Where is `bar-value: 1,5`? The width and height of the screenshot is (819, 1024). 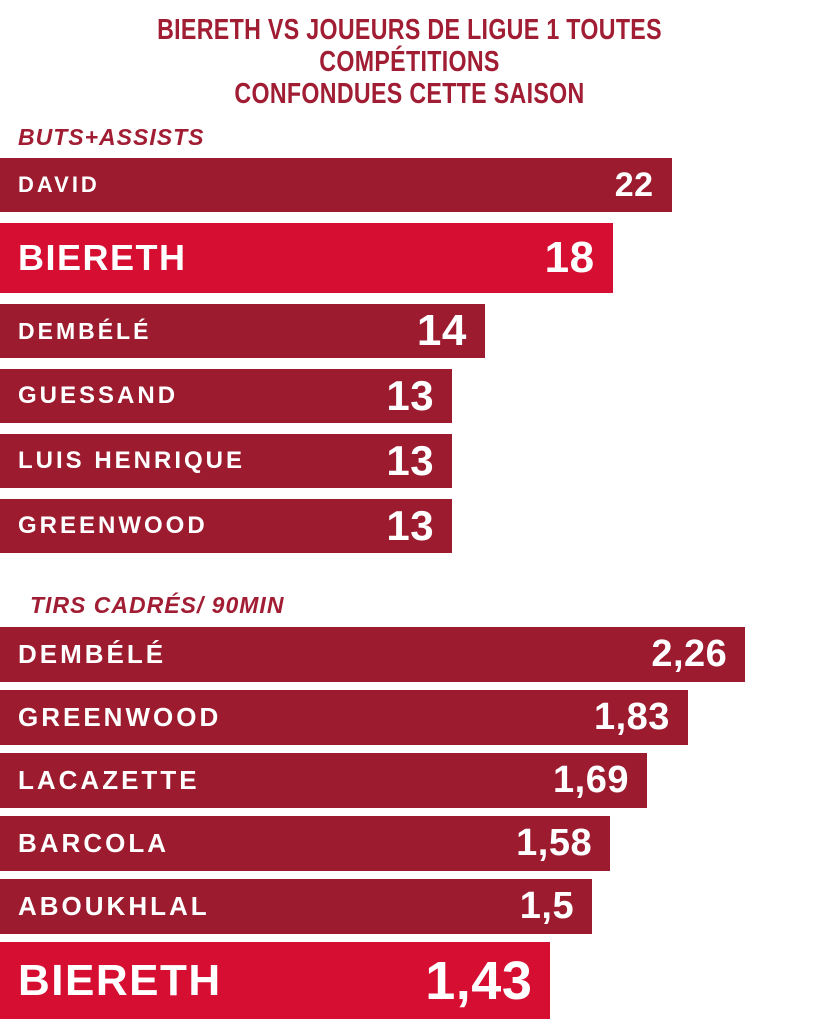
bar-value: 1,5 is located at coordinates (547, 906).